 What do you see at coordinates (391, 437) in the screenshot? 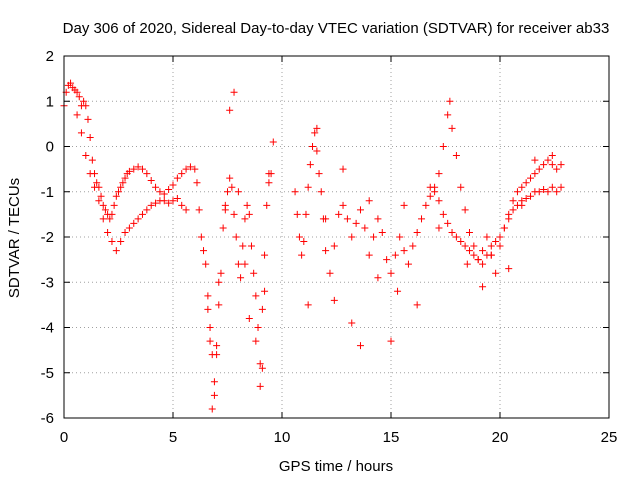
I see `x-tick-label: 15` at bounding box center [391, 437].